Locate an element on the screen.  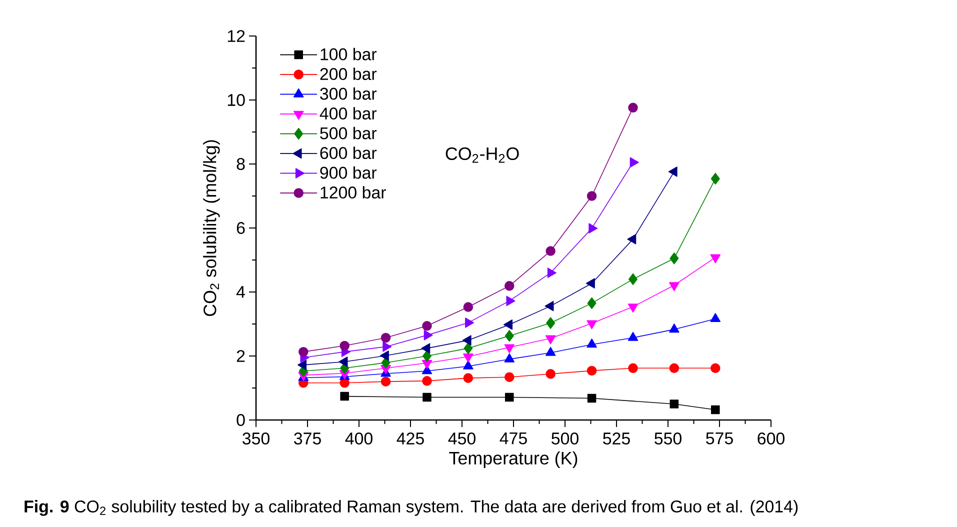
x-tick-label: 375 is located at coordinates (307, 438).